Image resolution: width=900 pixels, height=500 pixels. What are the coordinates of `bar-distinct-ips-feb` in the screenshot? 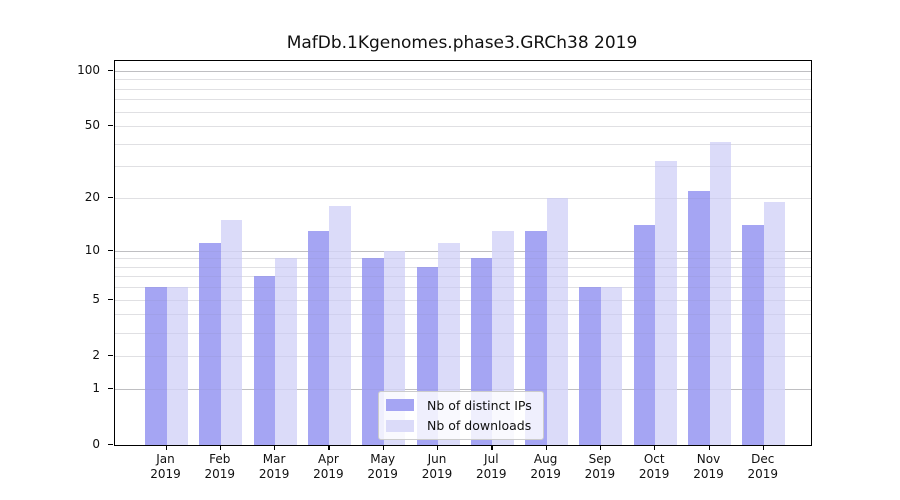 It's located at (210, 344).